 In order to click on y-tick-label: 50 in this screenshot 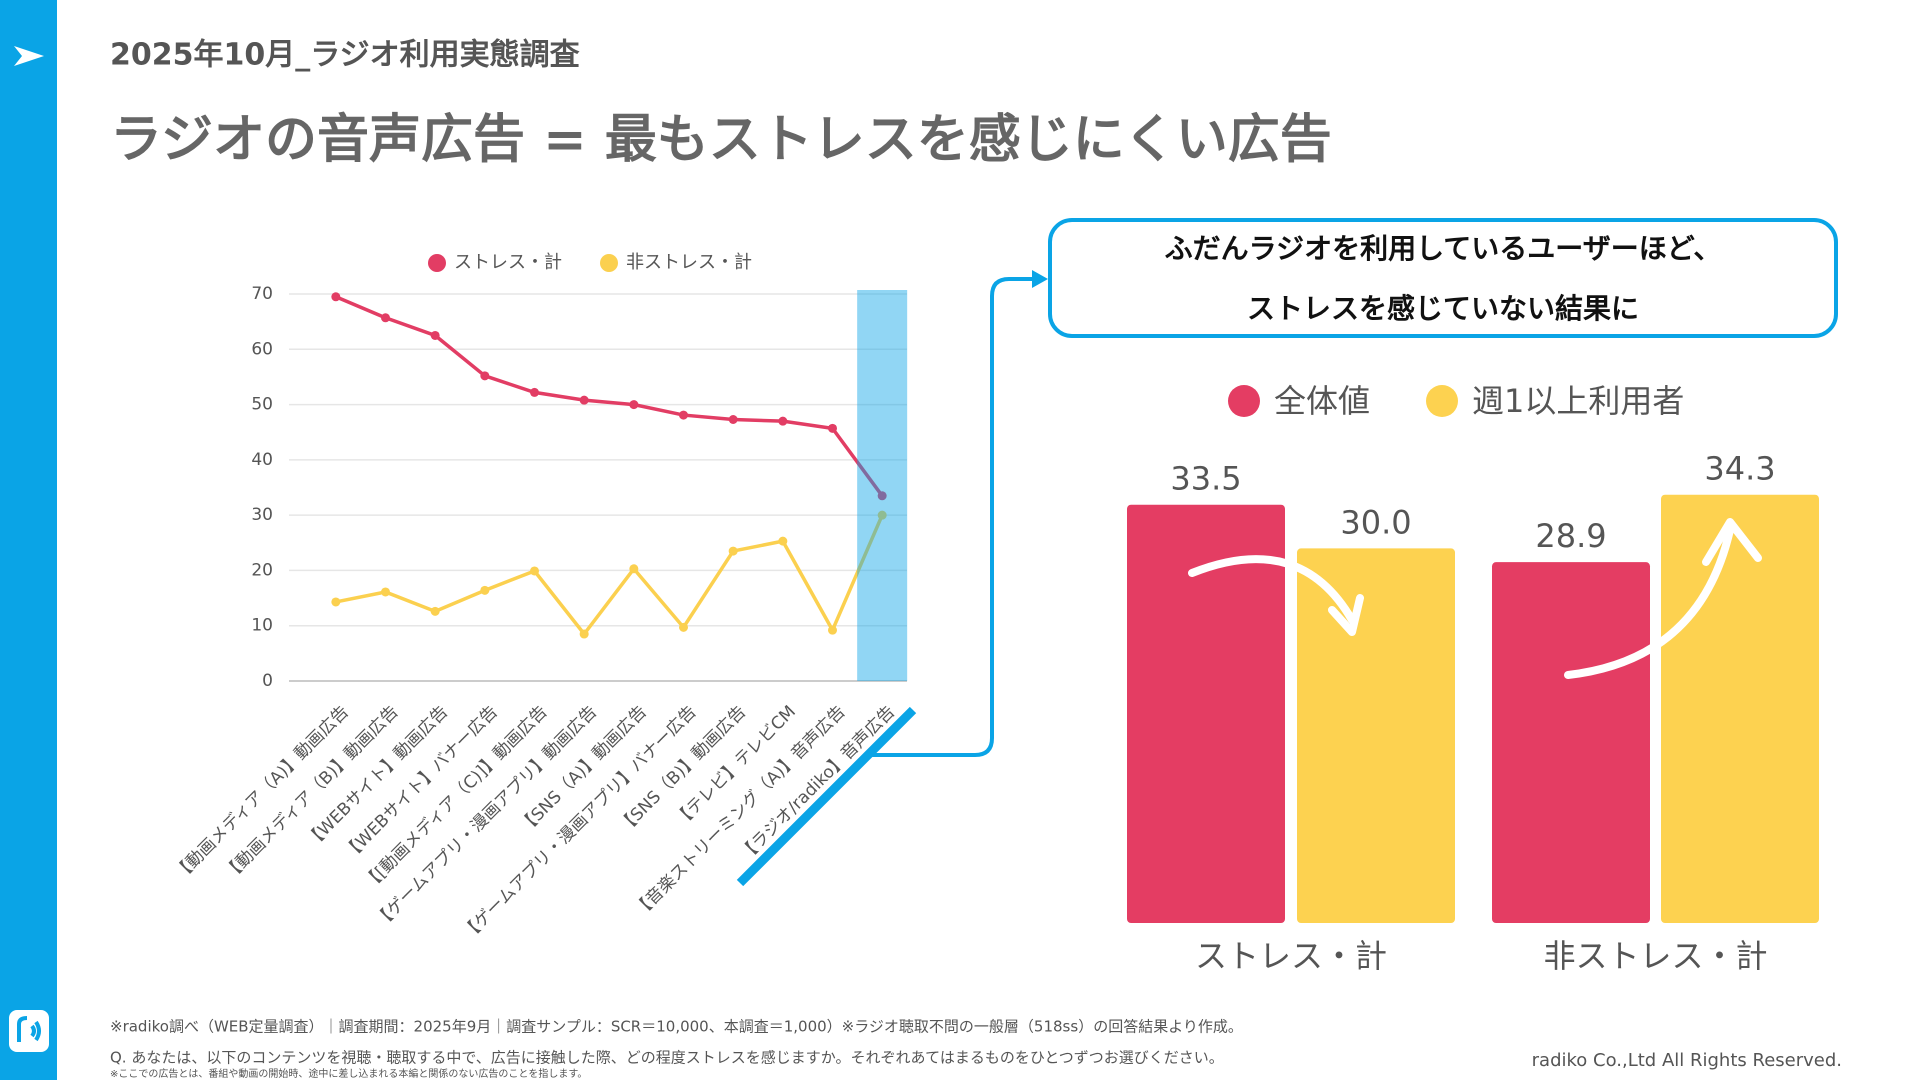, I will do `click(262, 405)`.